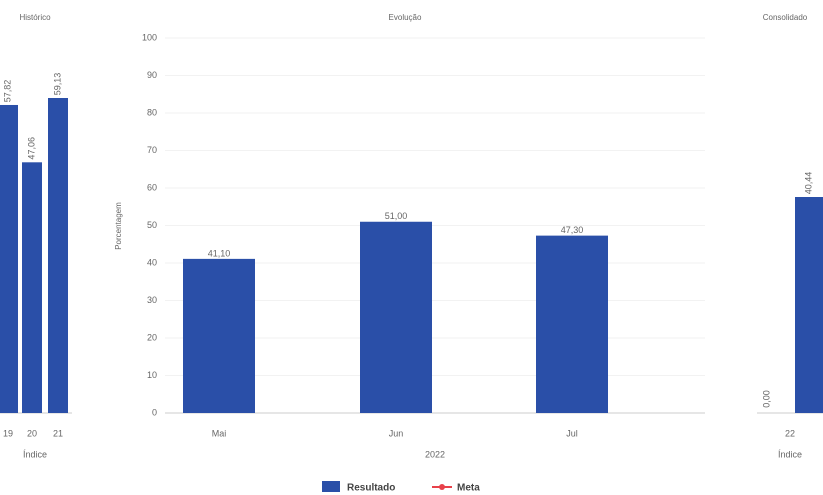 Image resolution: width=823 pixels, height=495 pixels. I want to click on data-label: 57,82, so click(7, 91).